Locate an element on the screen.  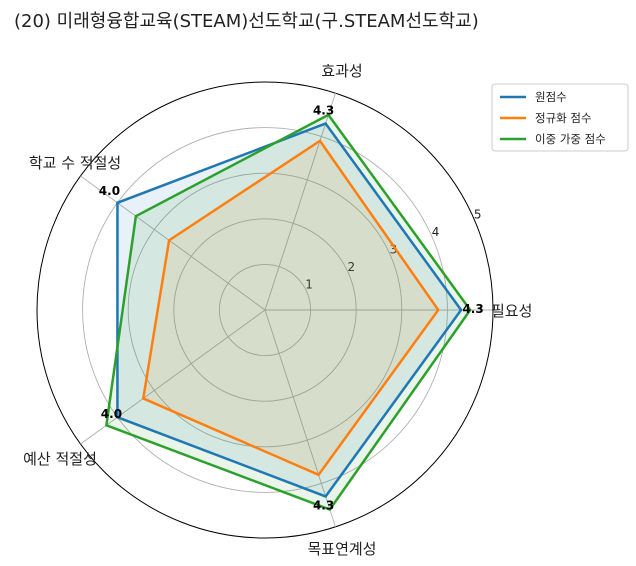
rtick-label-2: 2 is located at coordinates (351, 267).